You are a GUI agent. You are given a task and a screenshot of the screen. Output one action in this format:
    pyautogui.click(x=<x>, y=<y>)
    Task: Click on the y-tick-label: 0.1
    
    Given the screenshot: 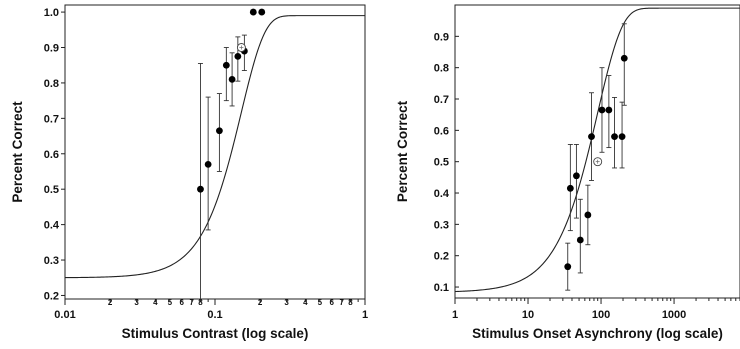 What is the action you would take?
    pyautogui.click(x=441, y=288)
    